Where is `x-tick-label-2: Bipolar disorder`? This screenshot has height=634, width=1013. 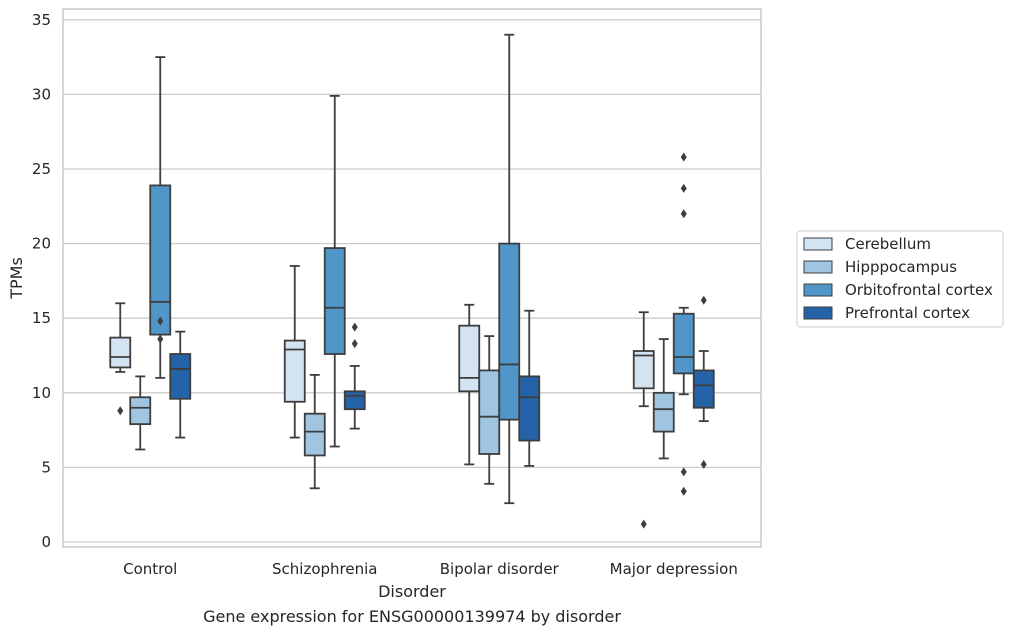 x-tick-label-2: Bipolar disorder is located at coordinates (500, 569).